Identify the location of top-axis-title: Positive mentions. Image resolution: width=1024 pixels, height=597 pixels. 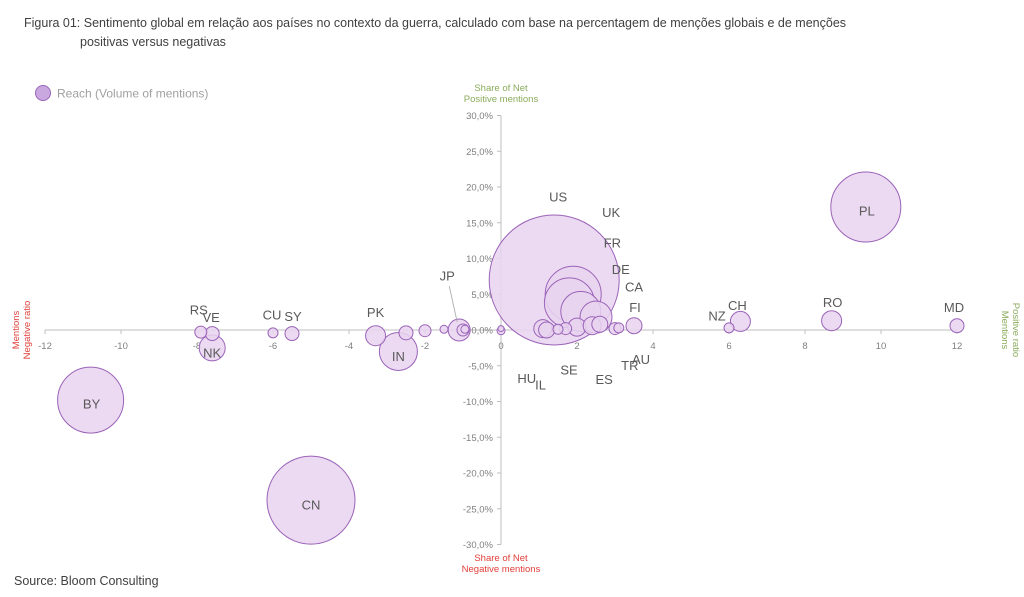
(501, 99).